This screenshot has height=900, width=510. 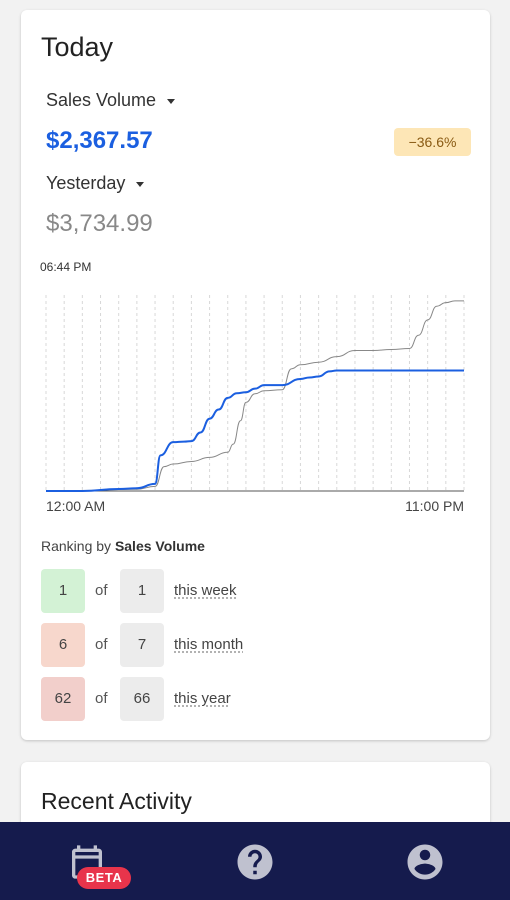 I want to click on bottom-navigation: BETA, so click(x=255, y=861).